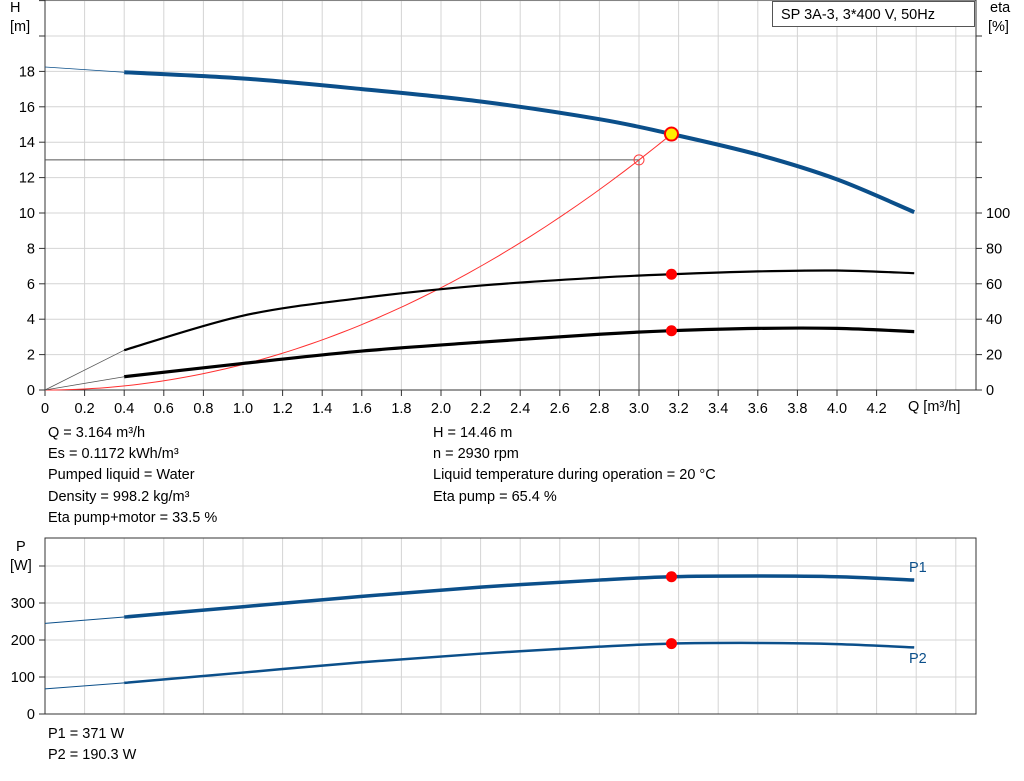 The image size is (1024, 781). I want to click on duty-point-p2, so click(671, 644).